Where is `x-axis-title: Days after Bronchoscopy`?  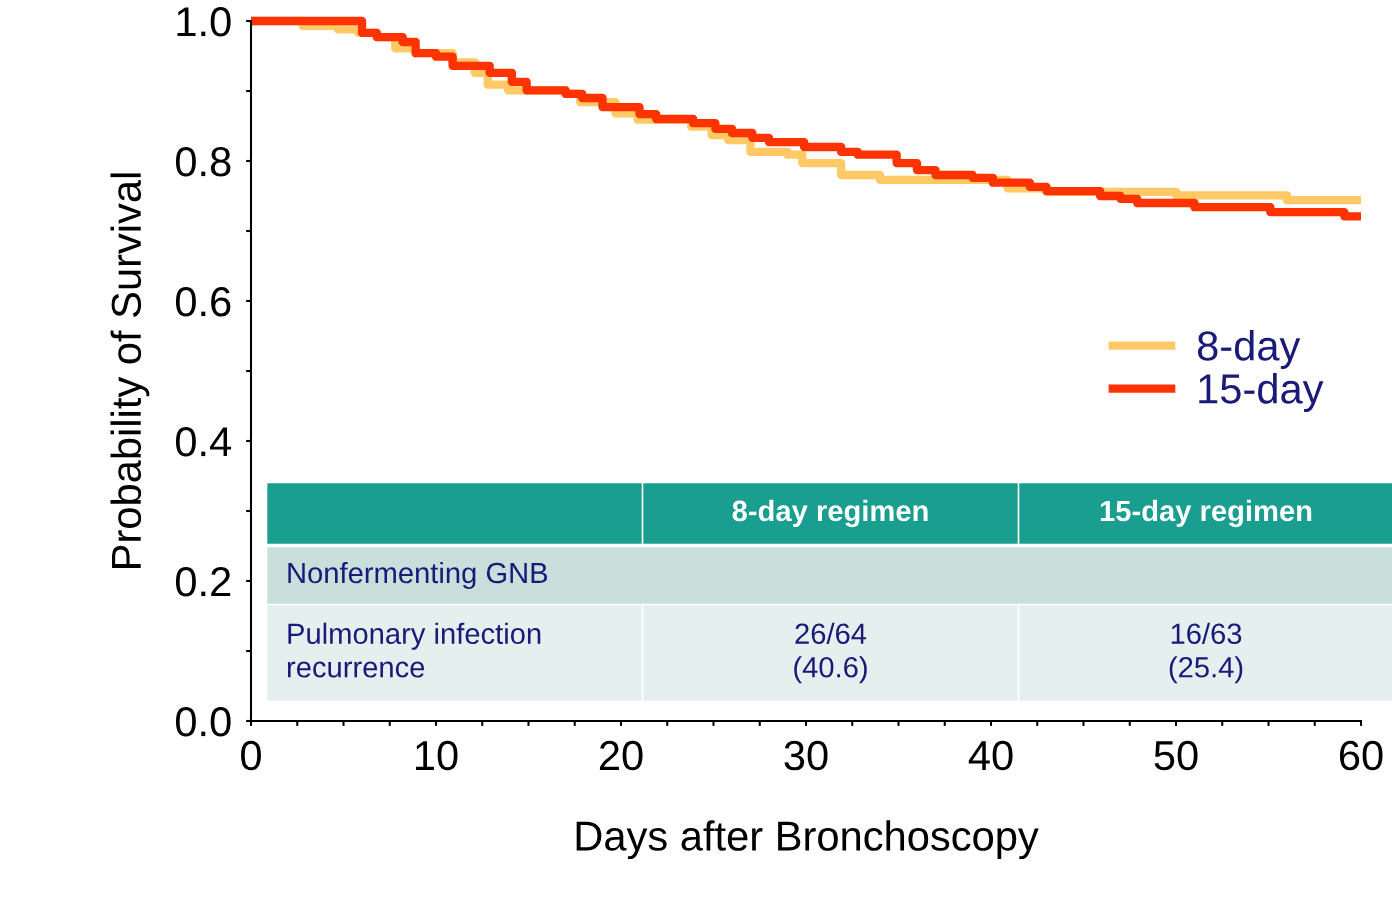 x-axis-title: Days after Bronchoscopy is located at coordinates (807, 840).